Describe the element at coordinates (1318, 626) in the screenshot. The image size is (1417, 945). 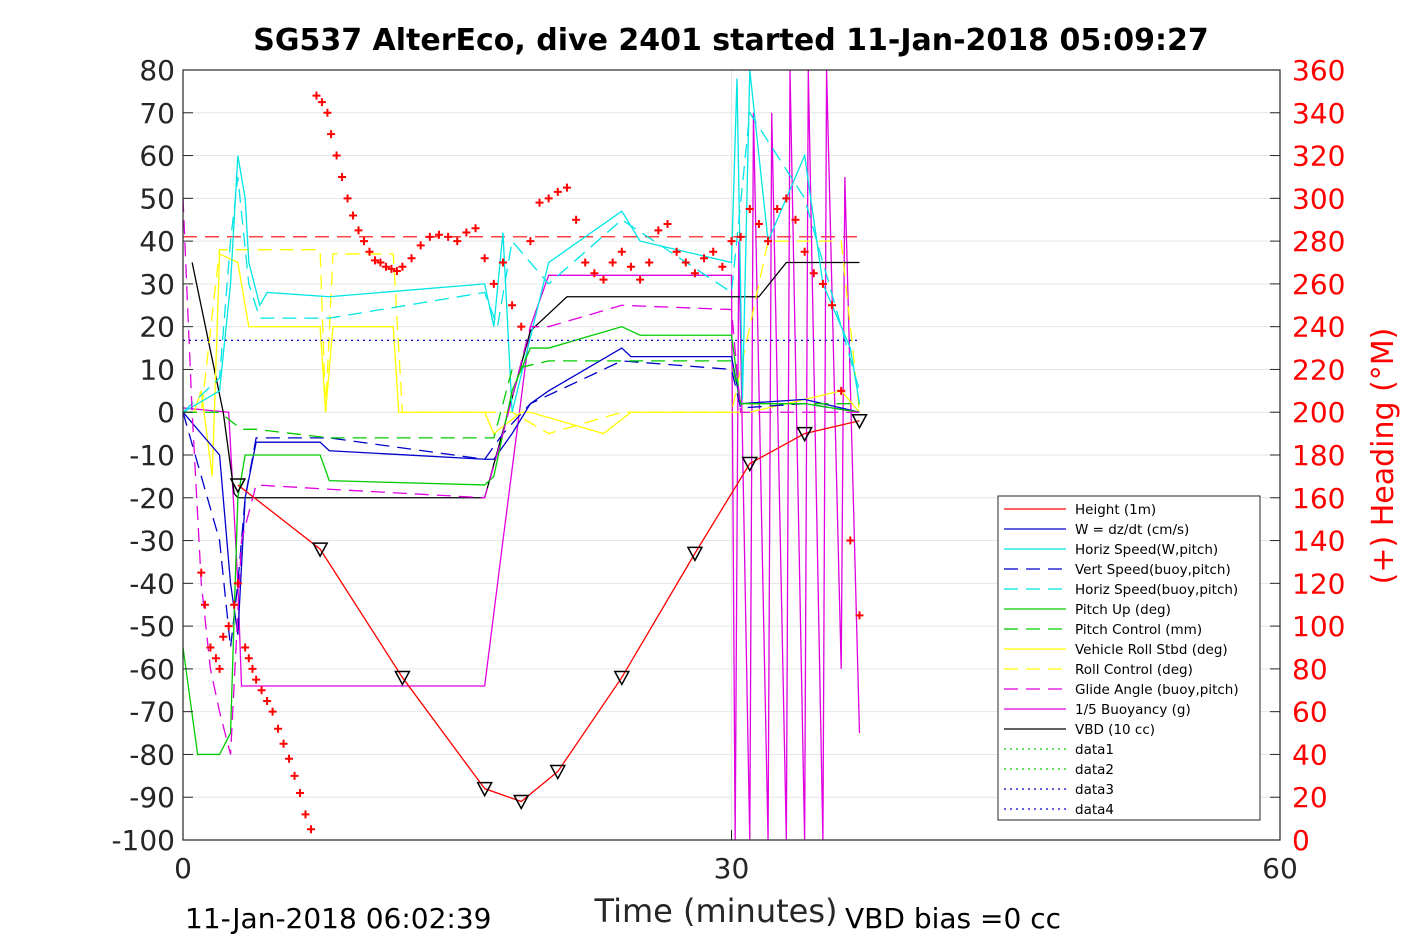
I see `y2-tick-label: 100` at that location.